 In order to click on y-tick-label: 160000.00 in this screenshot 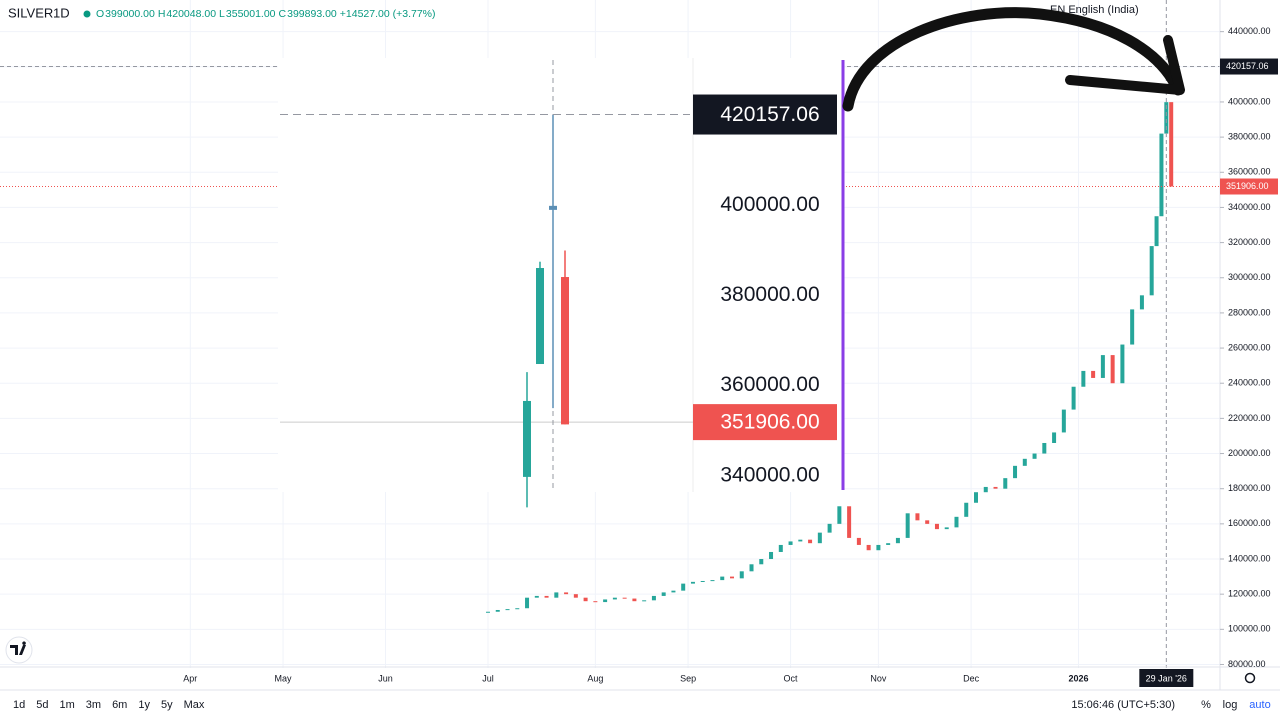, I will do `click(1249, 523)`.